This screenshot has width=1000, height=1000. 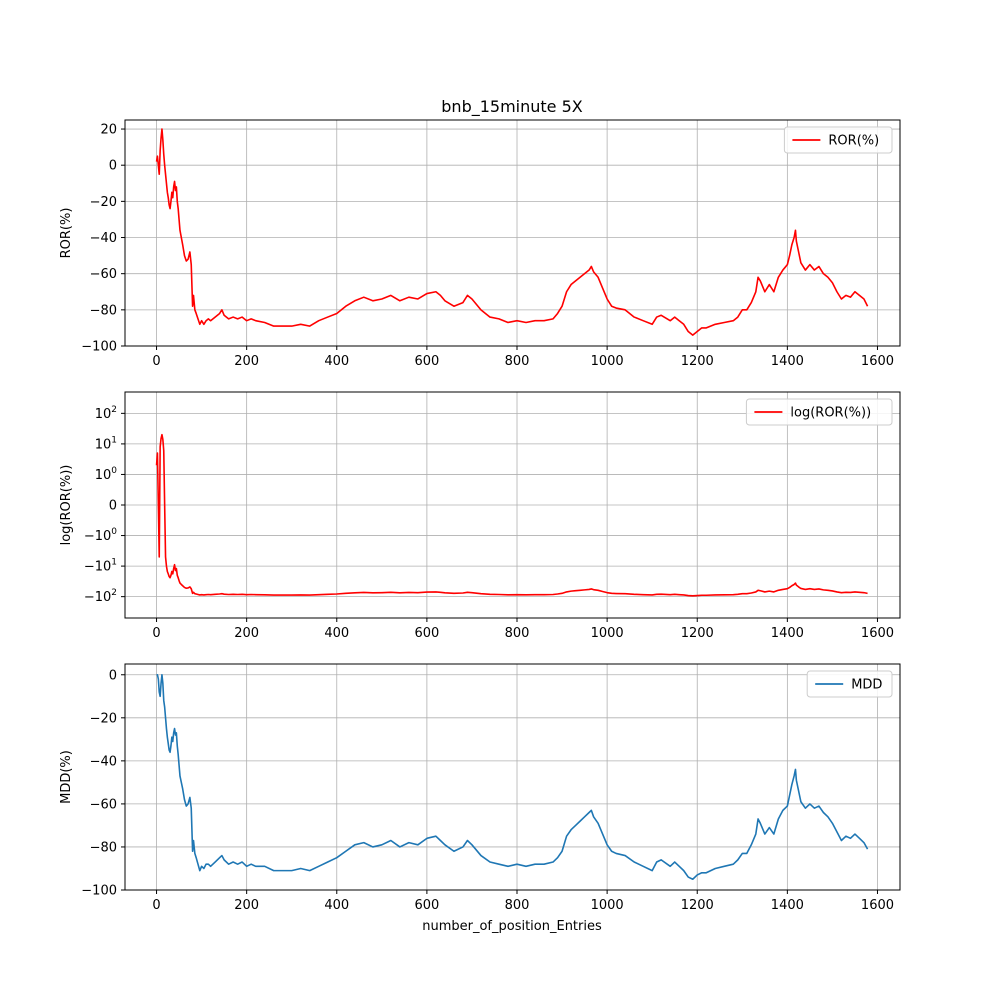 I want to click on y-tick-label: −102, so click(x=100, y=596).